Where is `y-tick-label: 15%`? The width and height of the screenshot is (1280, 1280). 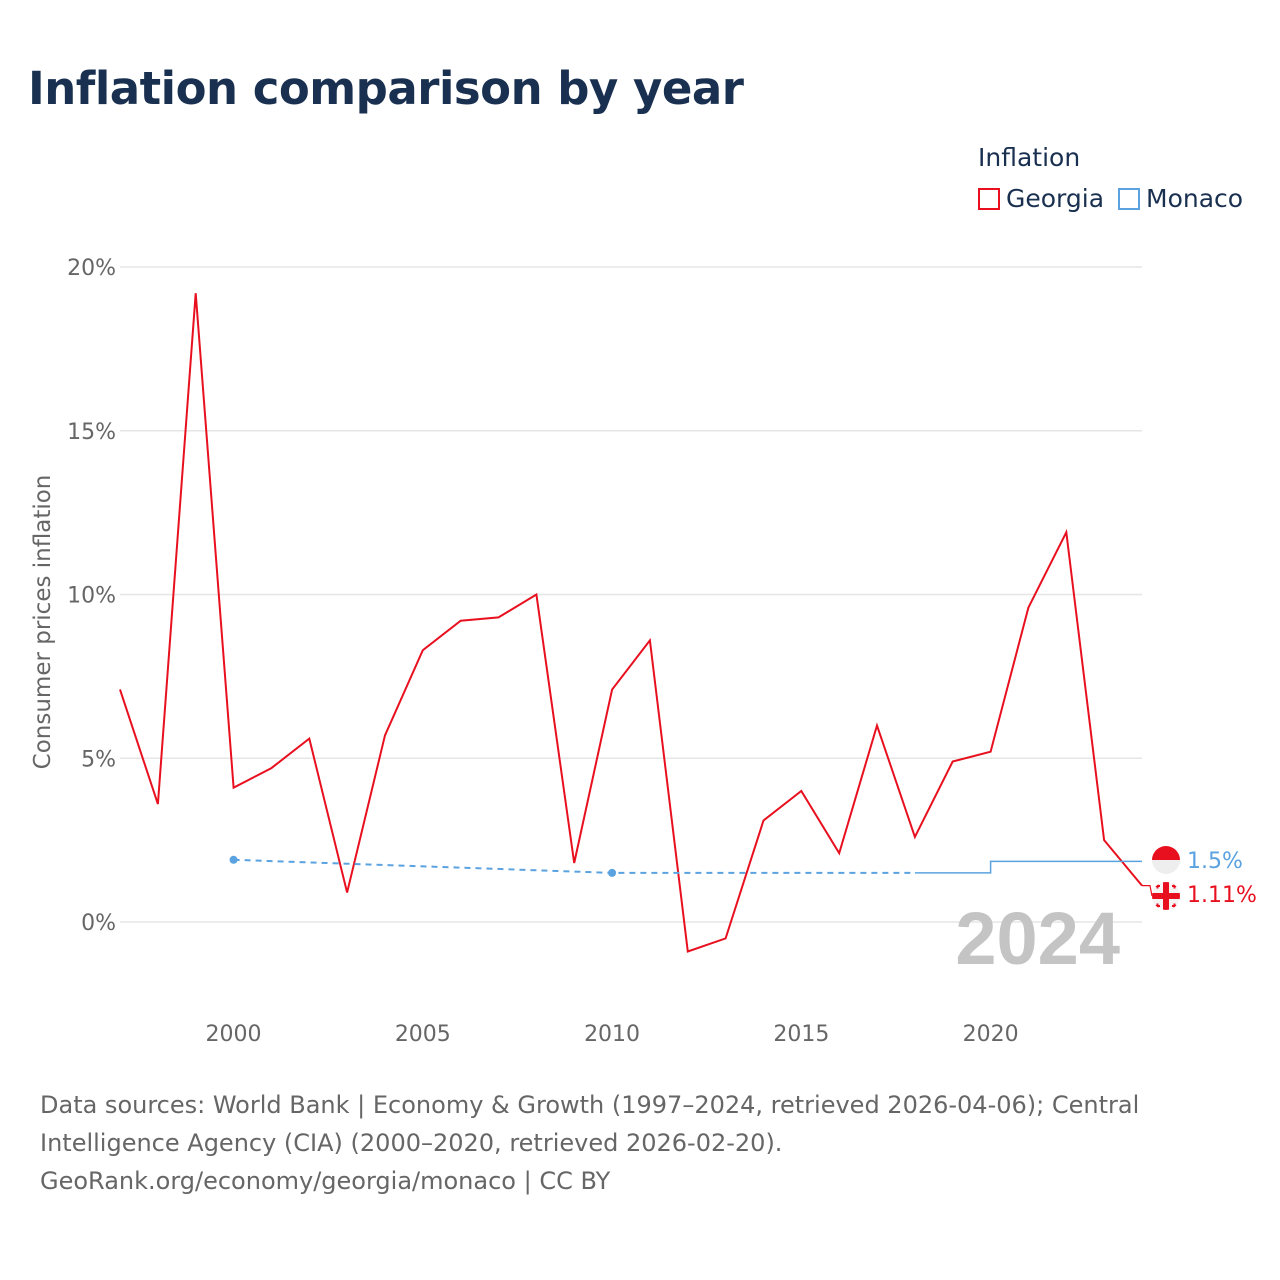 y-tick-label: 15% is located at coordinates (91, 432).